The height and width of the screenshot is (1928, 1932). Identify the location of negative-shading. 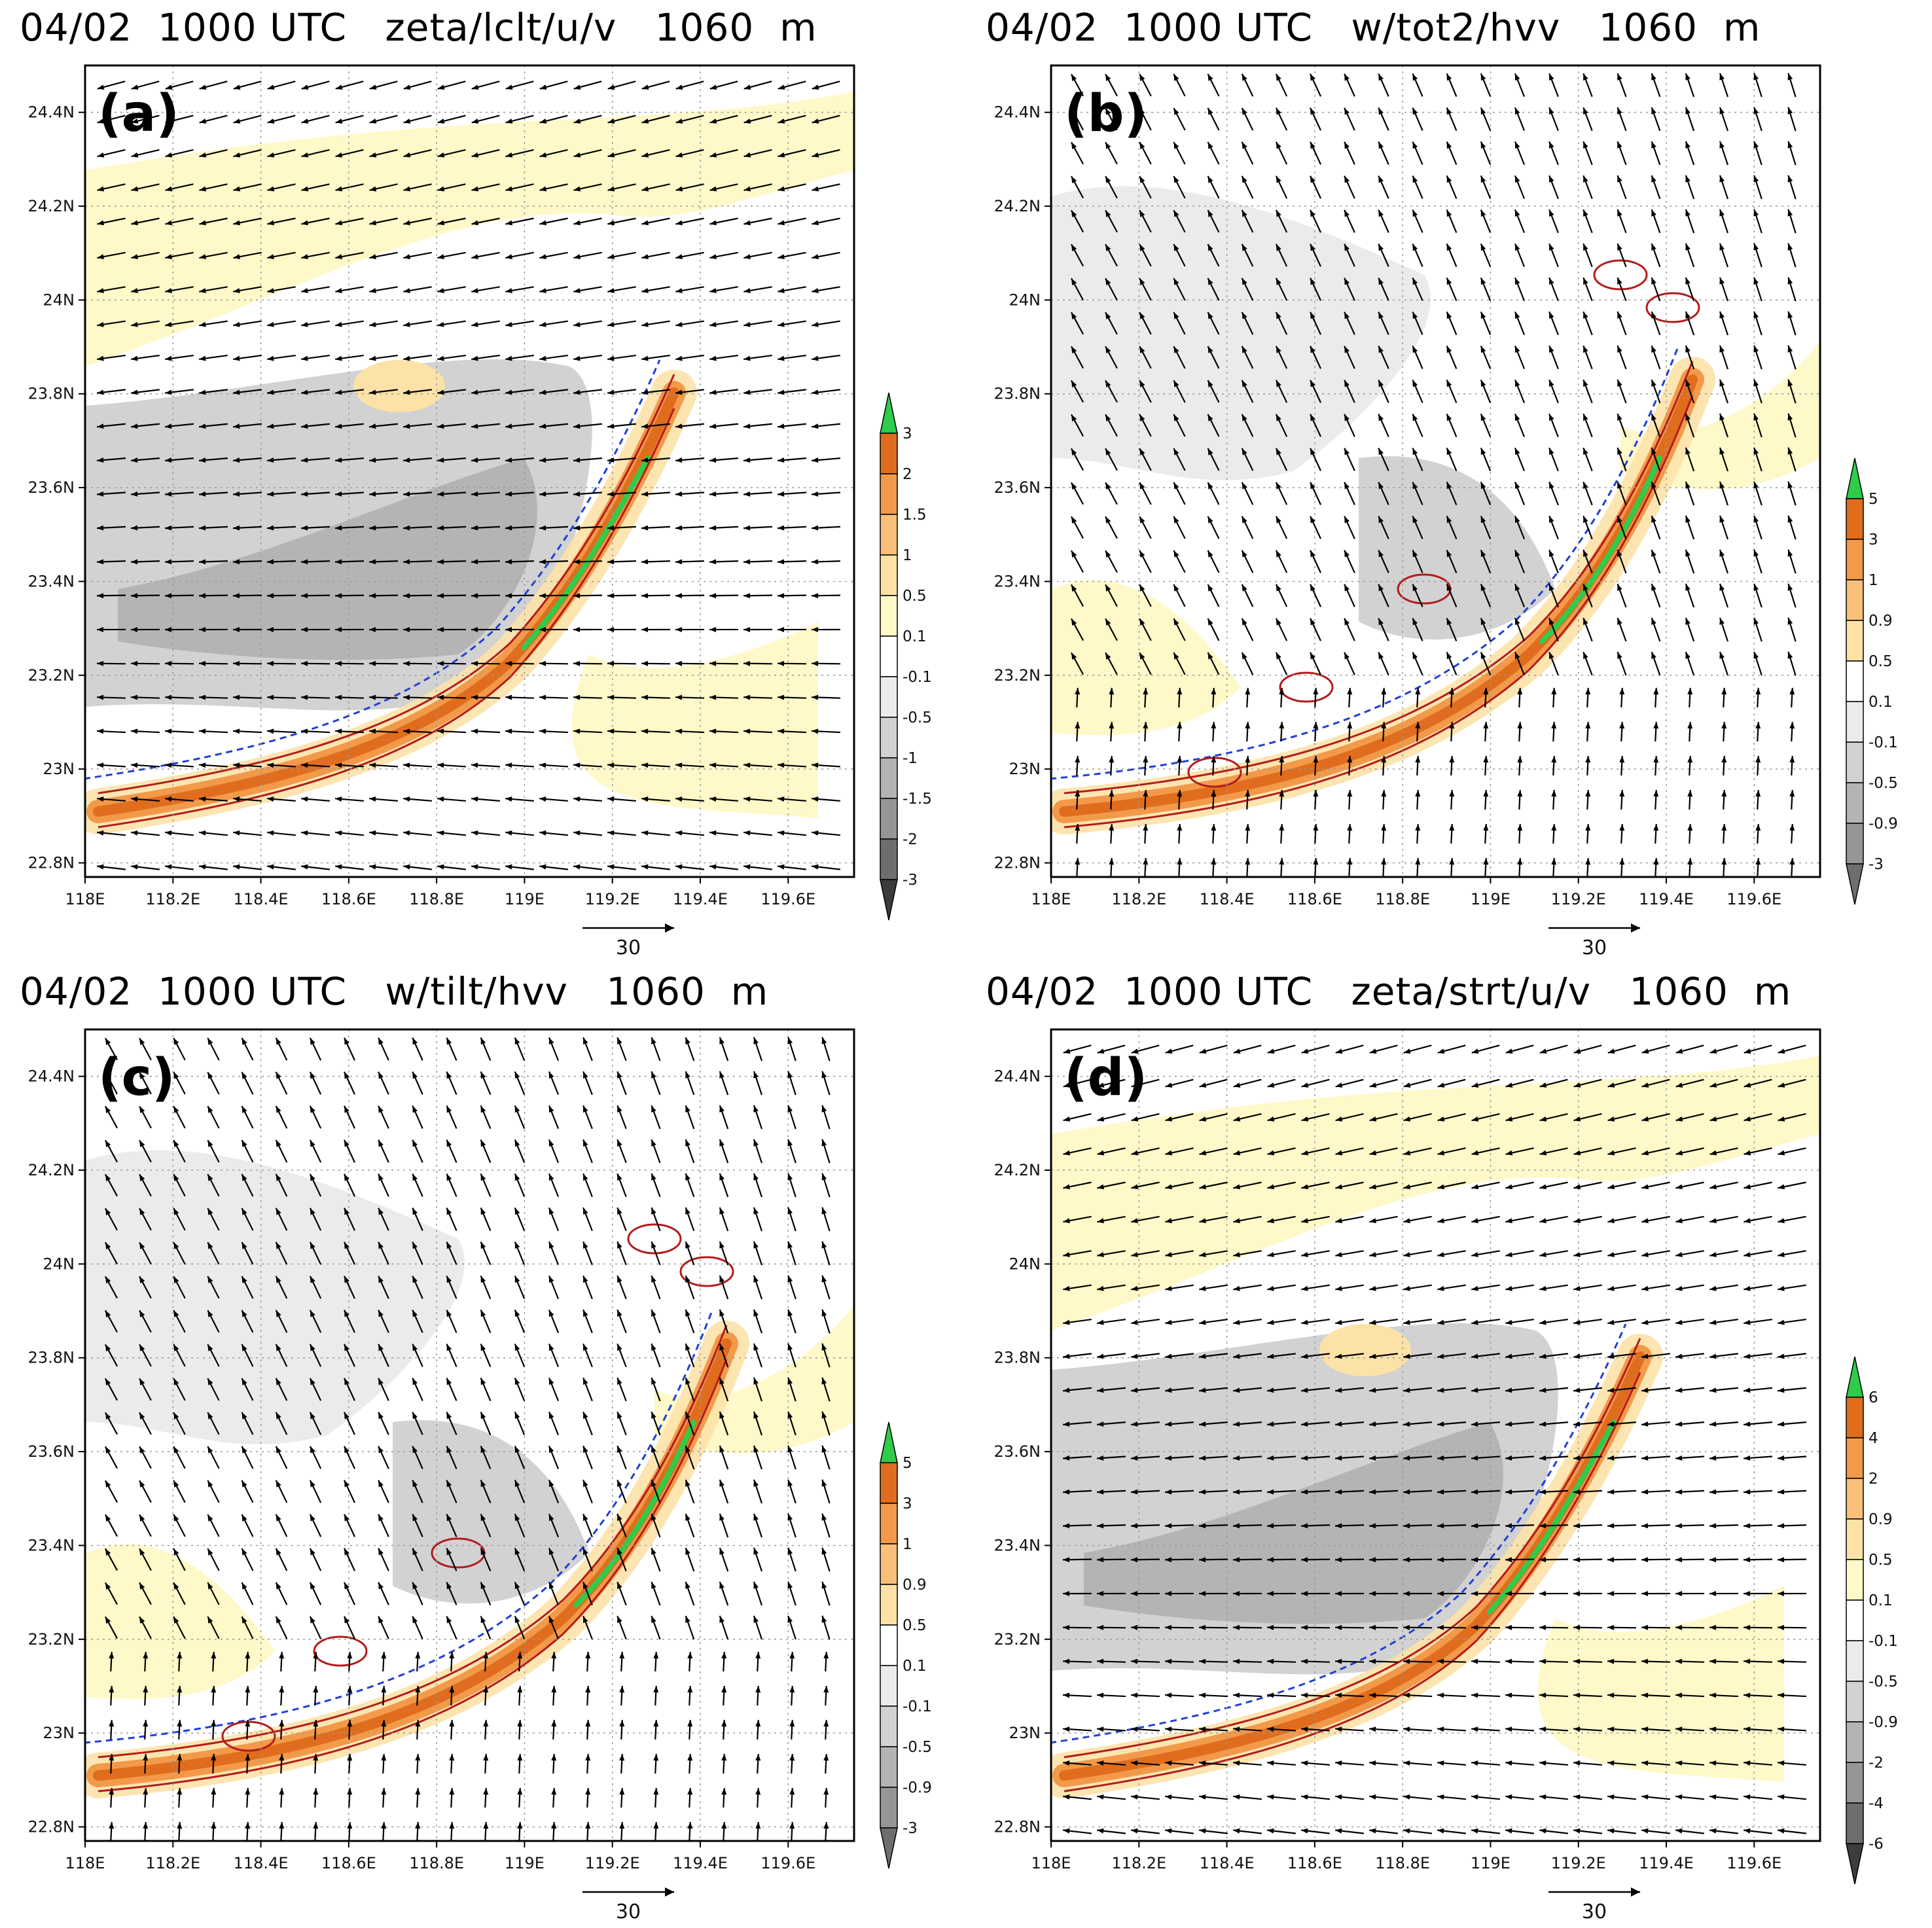
(327, 559).